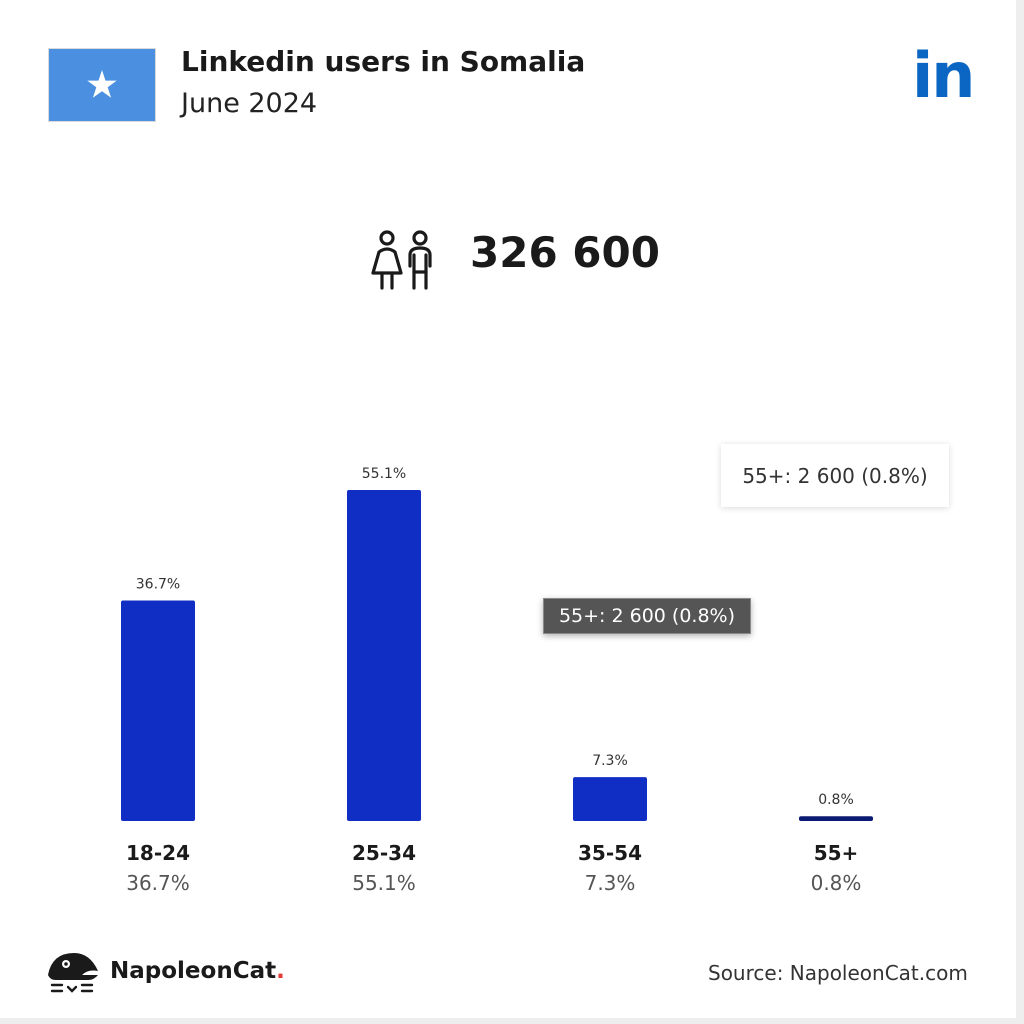 The image size is (1024, 1024). Describe the element at coordinates (838, 973) in the screenshot. I see `source-credit: Source: NapoleonCat.com` at that location.